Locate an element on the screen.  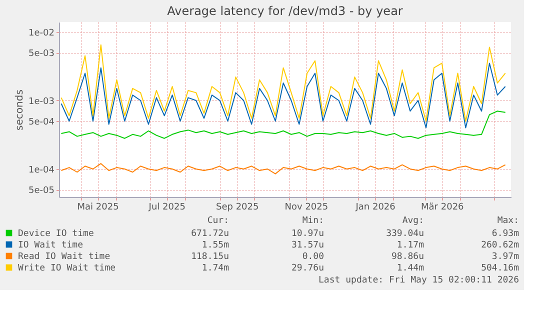
text: 1.44m is located at coordinates (410, 269).